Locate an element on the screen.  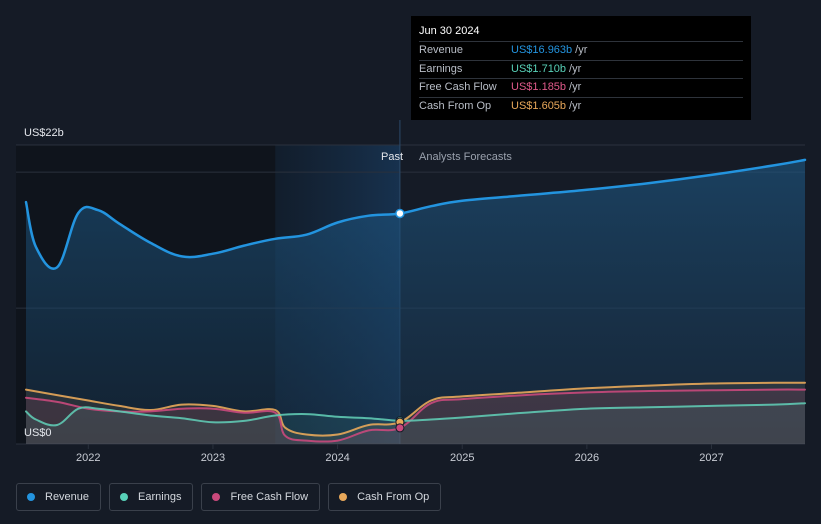
tooltip-row-revenue: Revenue US$16.963b /yr is located at coordinates (581, 50).